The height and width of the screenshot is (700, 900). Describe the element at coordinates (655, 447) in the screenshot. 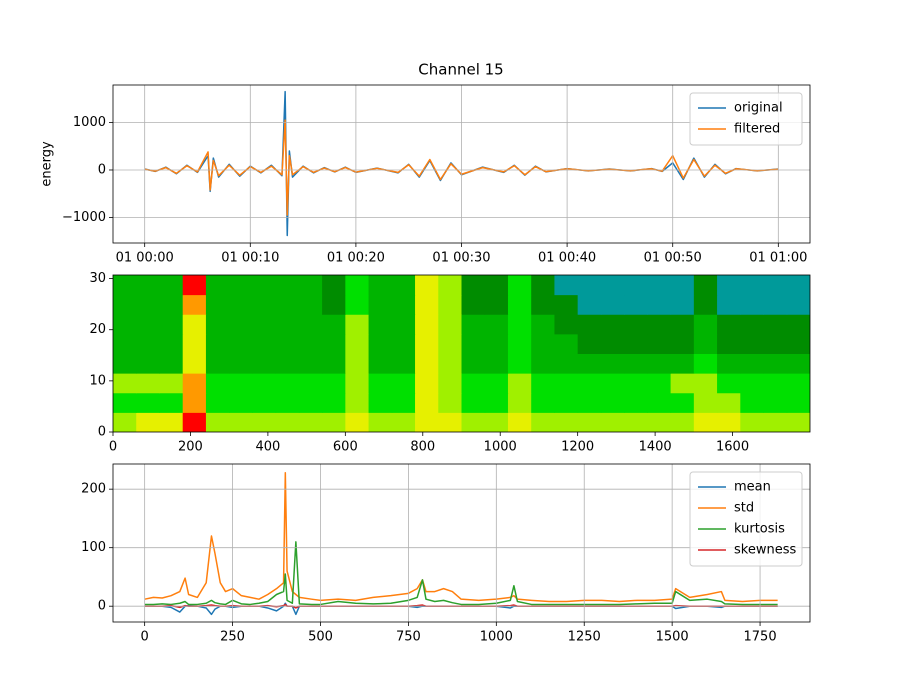

I see `x-tick-label: 1400` at that location.